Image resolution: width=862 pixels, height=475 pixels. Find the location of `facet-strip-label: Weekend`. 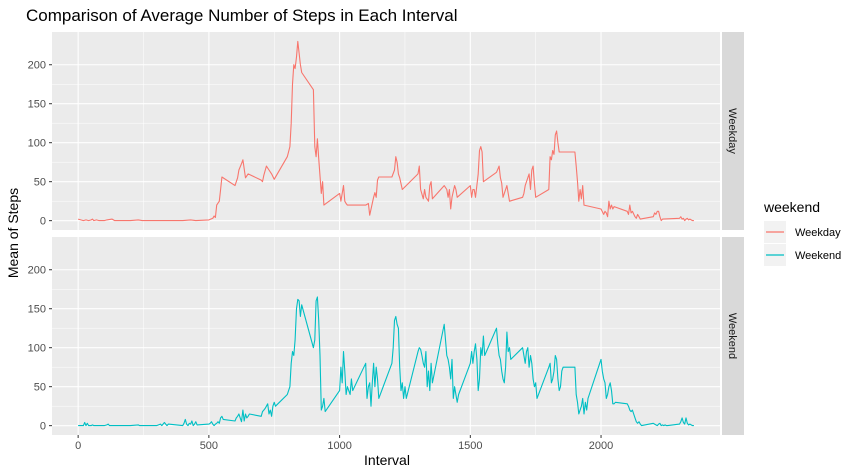

facet-strip-label: Weekend is located at coordinates (732, 336).